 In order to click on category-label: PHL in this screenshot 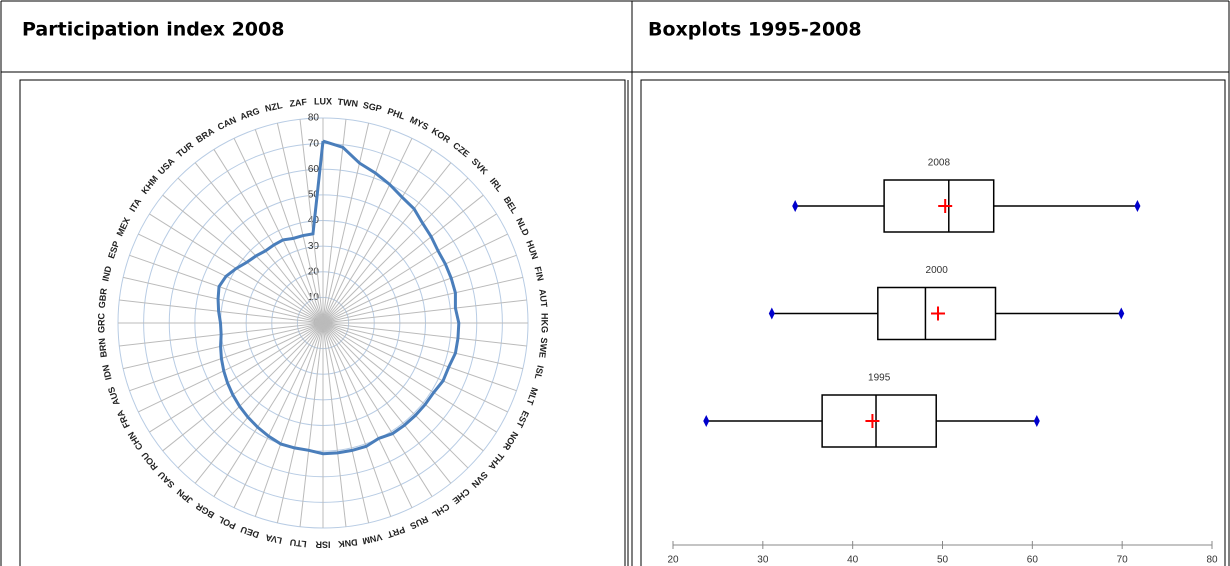, I will do `click(396, 114)`.